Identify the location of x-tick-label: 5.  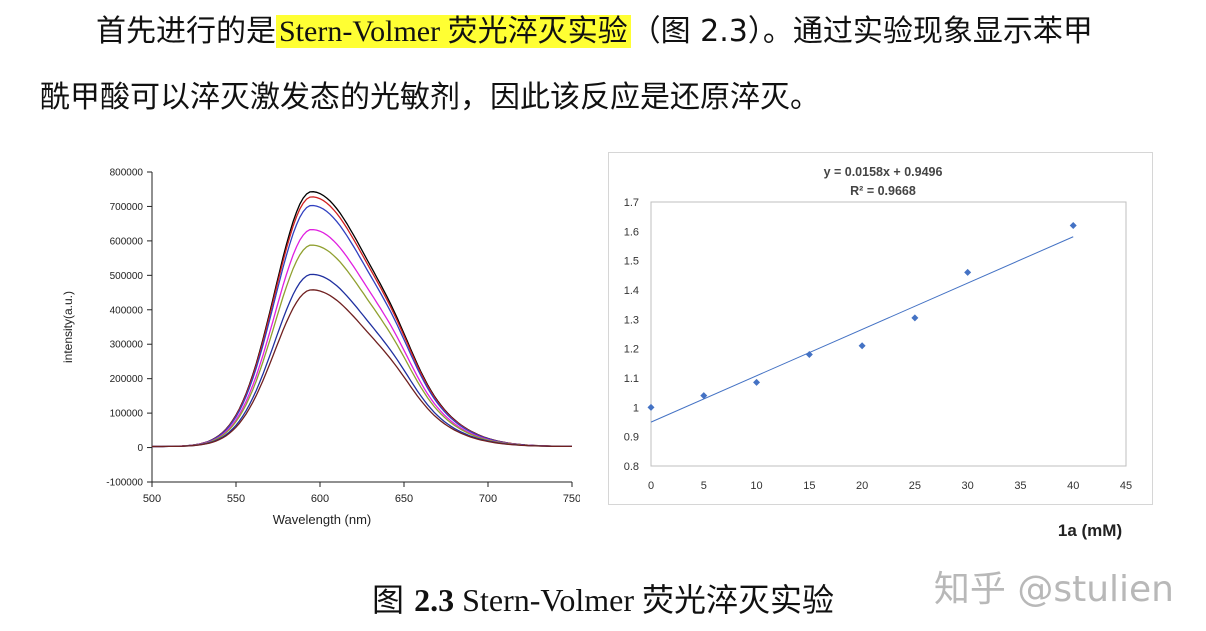
(704, 486).